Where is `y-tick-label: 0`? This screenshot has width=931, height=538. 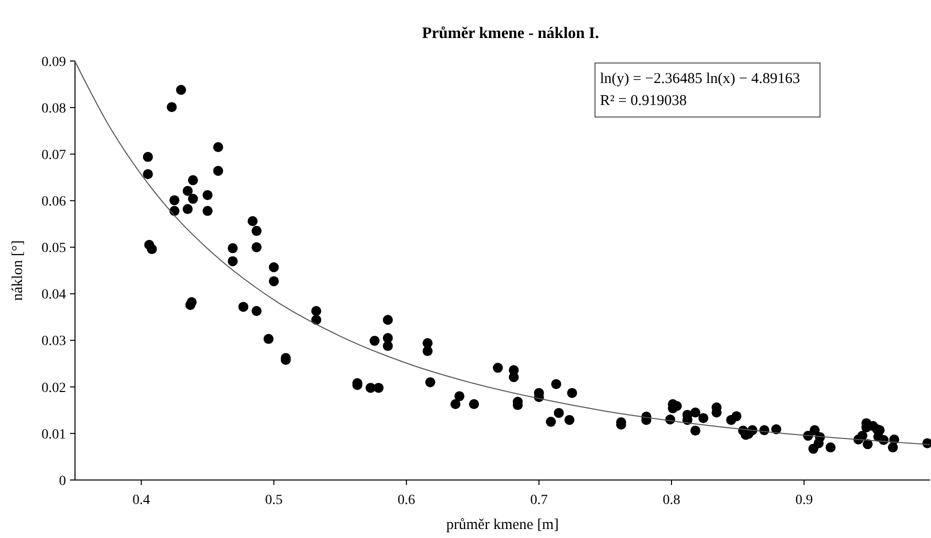 y-tick-label: 0 is located at coordinates (62, 481).